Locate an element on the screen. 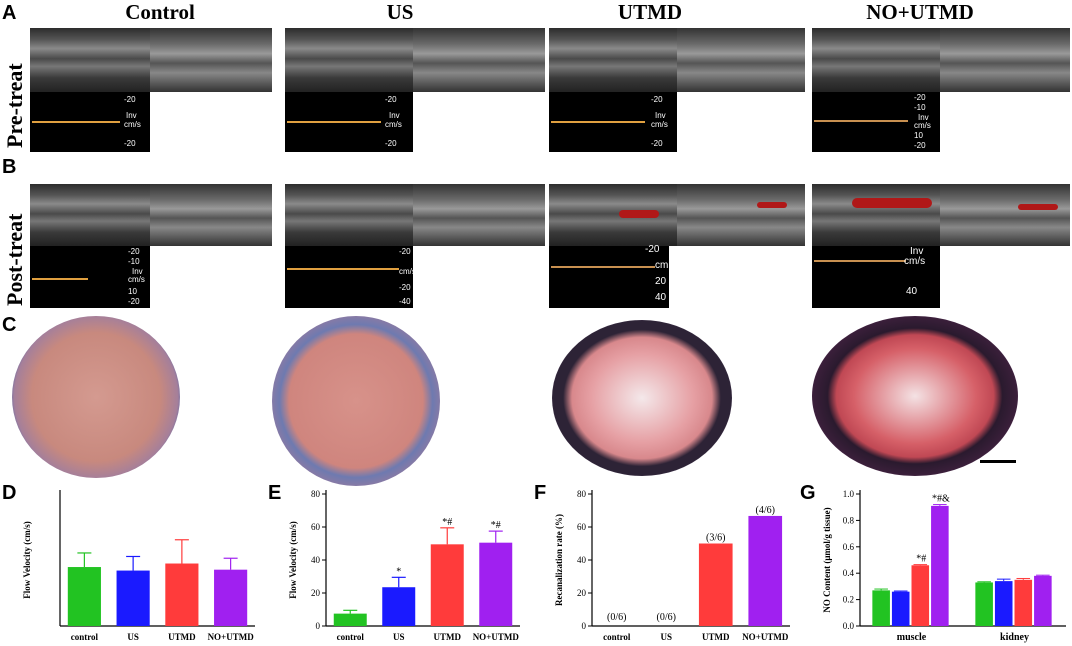 This screenshot has height=646, width=1072. panel-label-c: C is located at coordinates (9, 325).